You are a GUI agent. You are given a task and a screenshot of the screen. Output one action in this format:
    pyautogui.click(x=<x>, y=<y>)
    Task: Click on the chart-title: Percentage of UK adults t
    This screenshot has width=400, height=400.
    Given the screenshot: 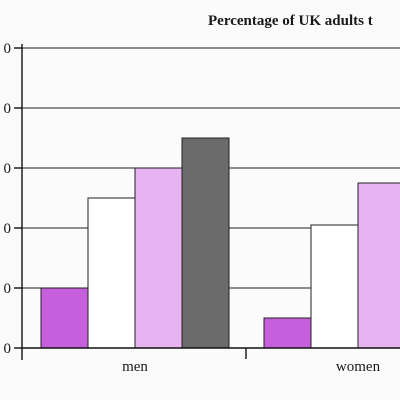 What is the action you would take?
    pyautogui.click(x=290, y=21)
    